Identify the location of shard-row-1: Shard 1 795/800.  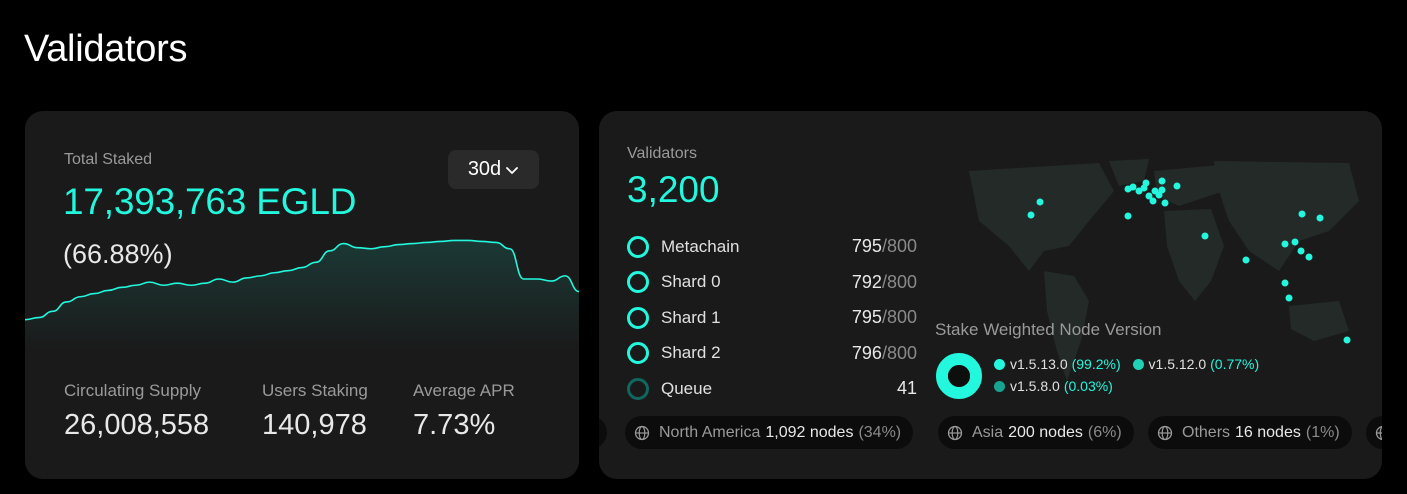
(773, 318).